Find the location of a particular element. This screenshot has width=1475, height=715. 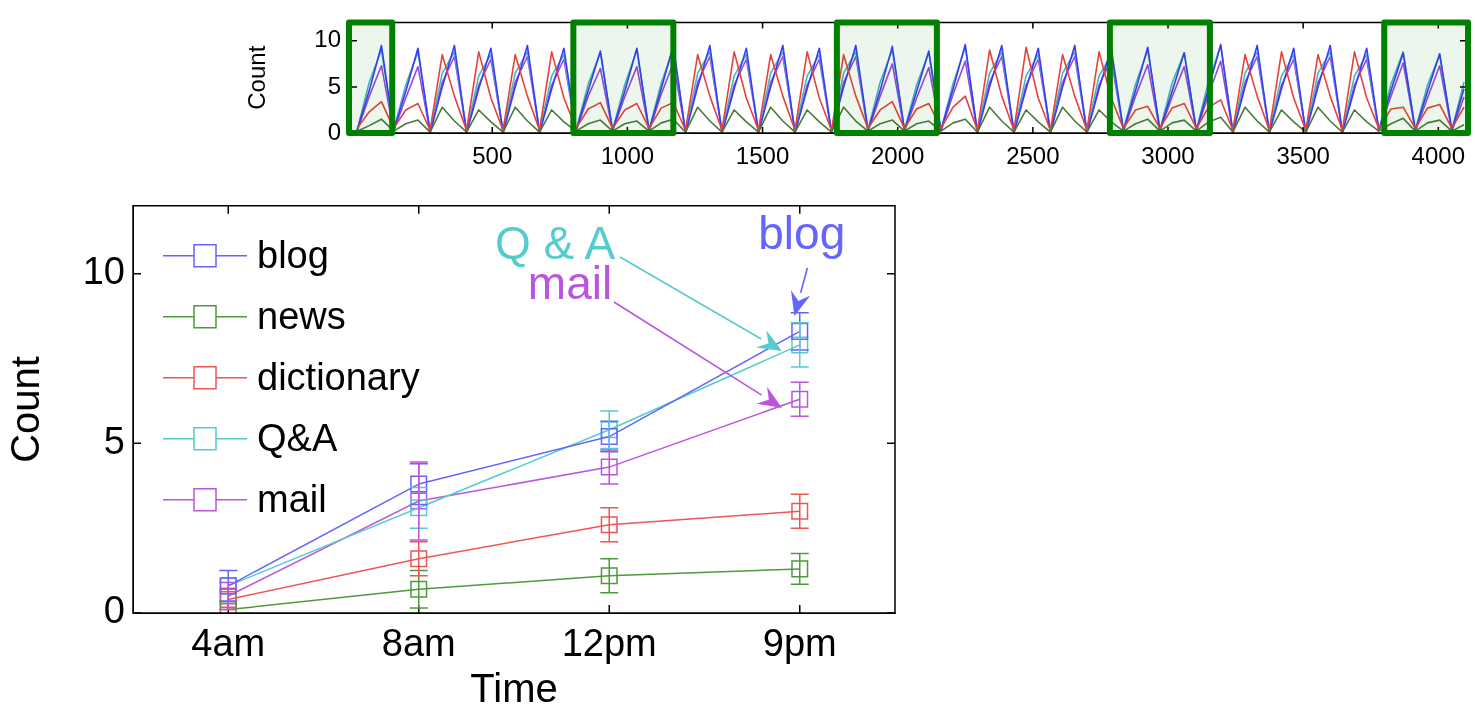

legend-label: blog is located at coordinates (293, 255).